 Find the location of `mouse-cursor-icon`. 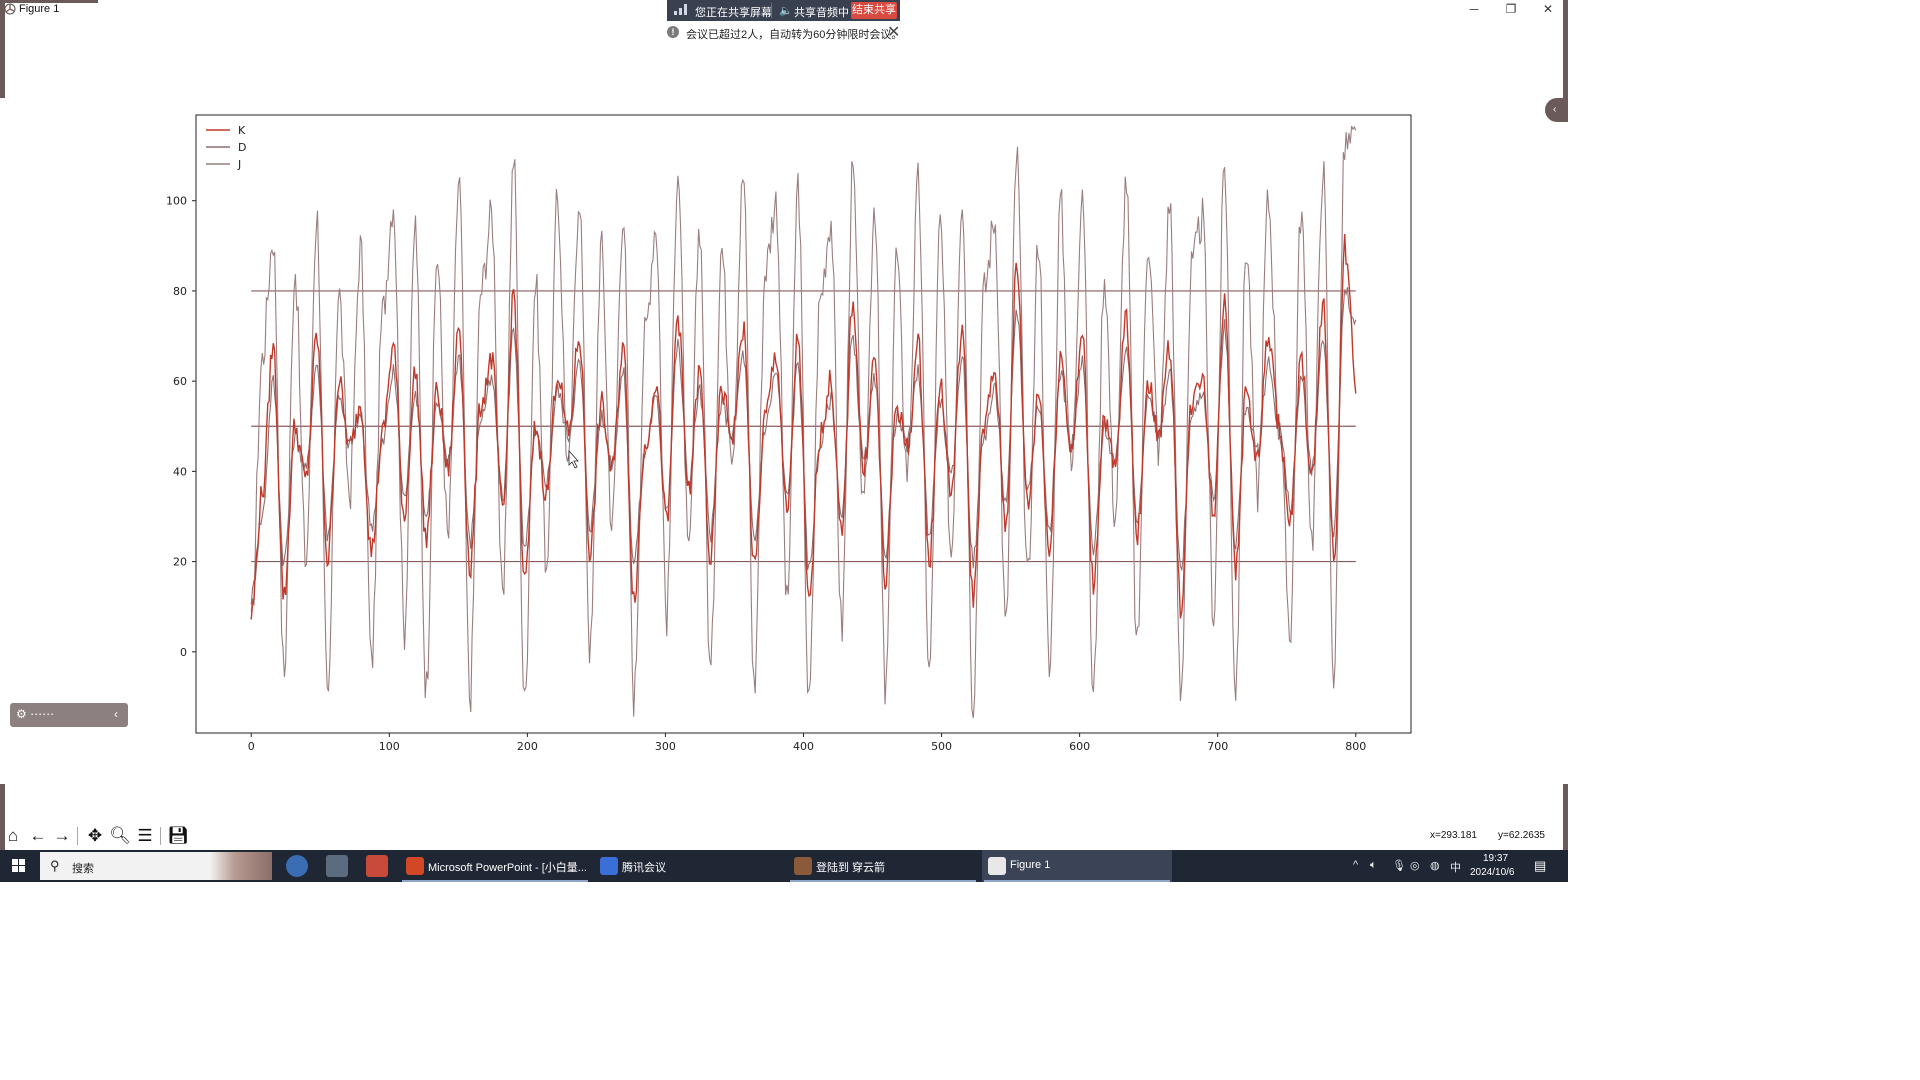

mouse-cursor-icon is located at coordinates (573, 459).